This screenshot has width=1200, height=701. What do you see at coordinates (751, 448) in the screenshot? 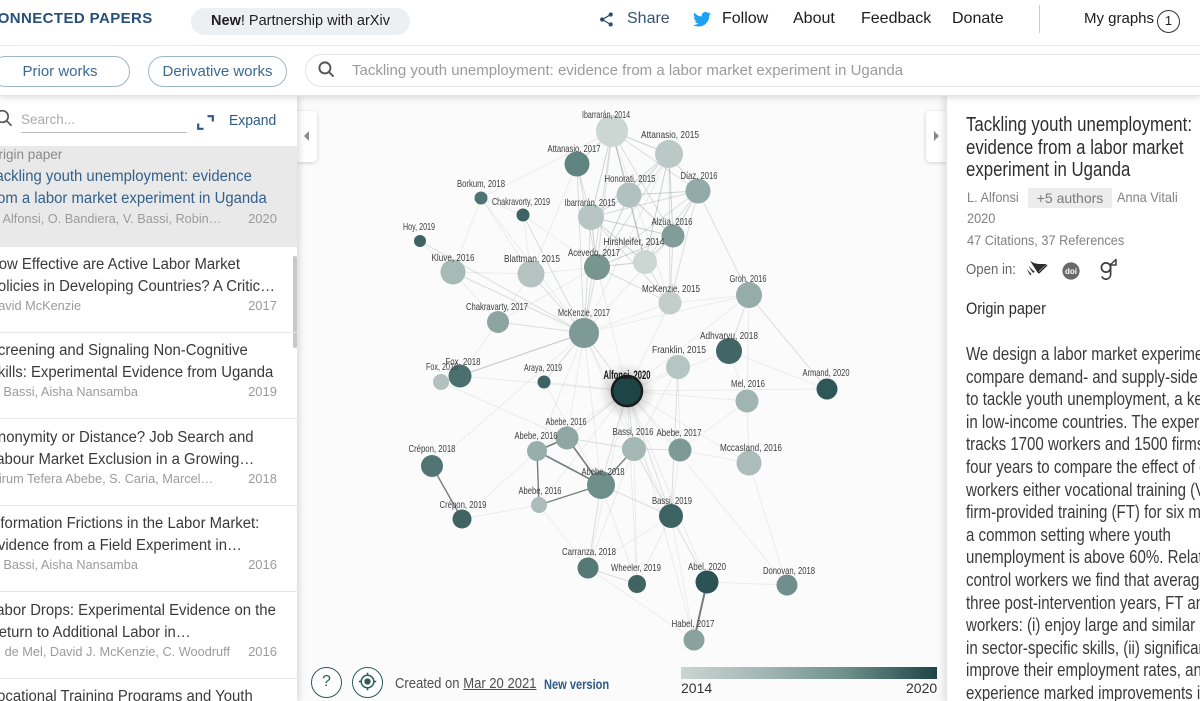
I see `svg-text: Mccasland, 2016` at bounding box center [751, 448].